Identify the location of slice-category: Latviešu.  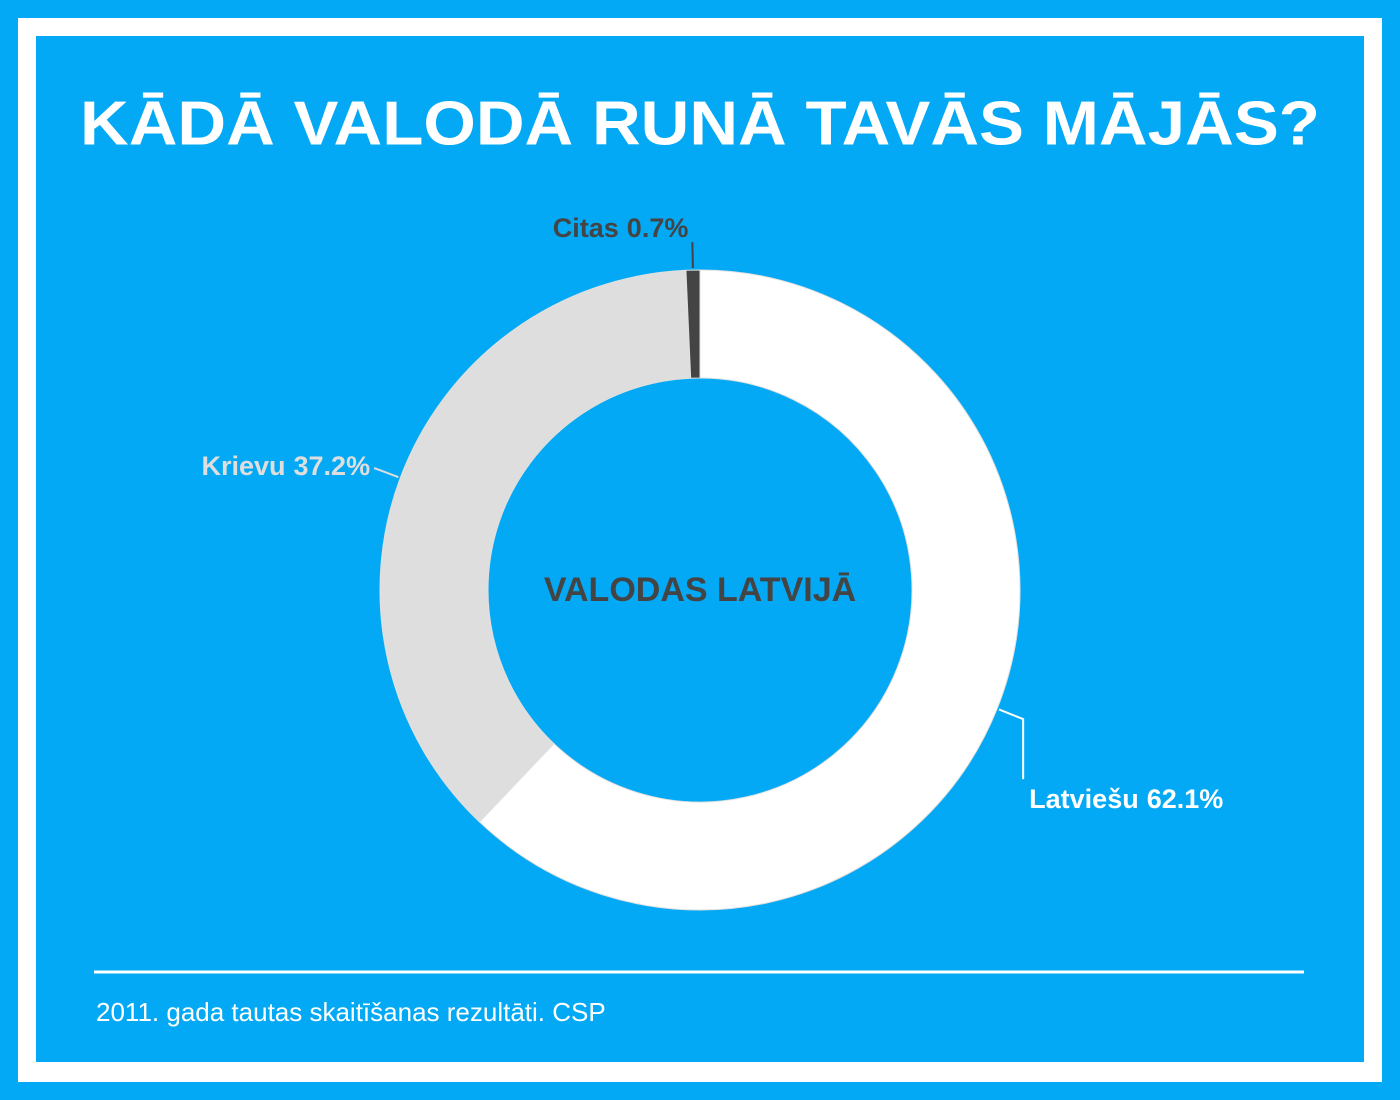
(1084, 799).